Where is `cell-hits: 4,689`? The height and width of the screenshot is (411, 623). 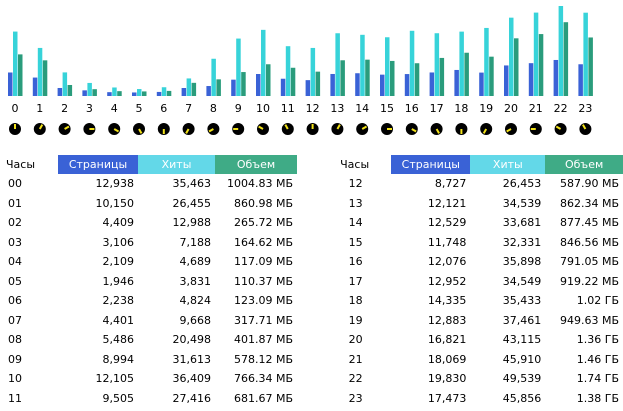
cell-hits: 4,689 is located at coordinates (195, 262).